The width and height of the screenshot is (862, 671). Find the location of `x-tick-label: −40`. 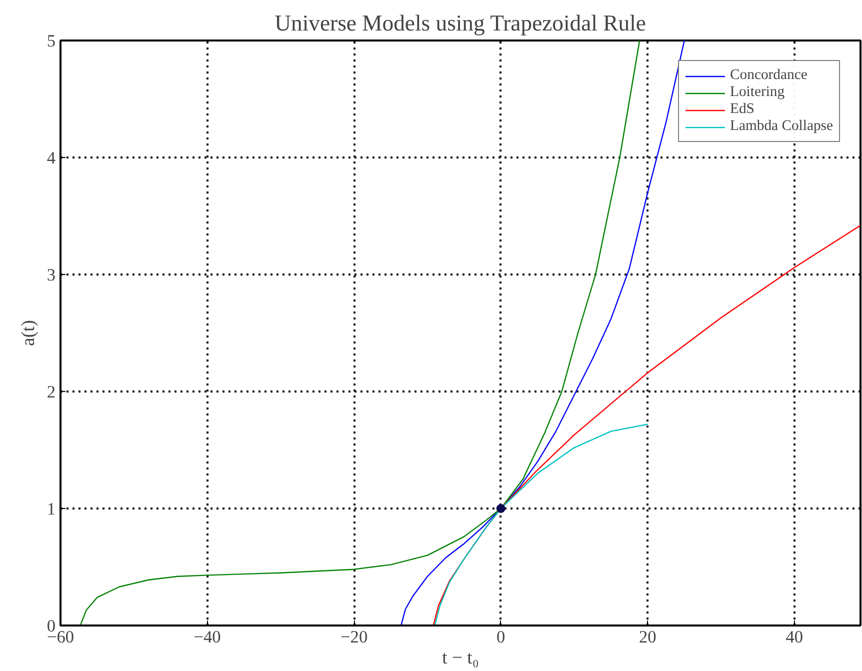

x-tick-label: −40 is located at coordinates (207, 637).